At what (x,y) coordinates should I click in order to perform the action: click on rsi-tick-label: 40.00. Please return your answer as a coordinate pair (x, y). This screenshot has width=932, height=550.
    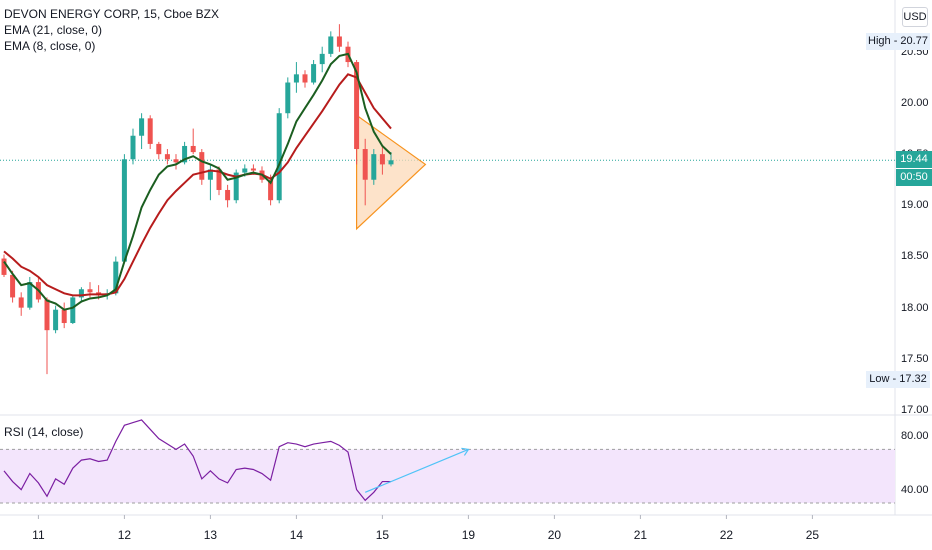
    Looking at the image, I should click on (915, 489).